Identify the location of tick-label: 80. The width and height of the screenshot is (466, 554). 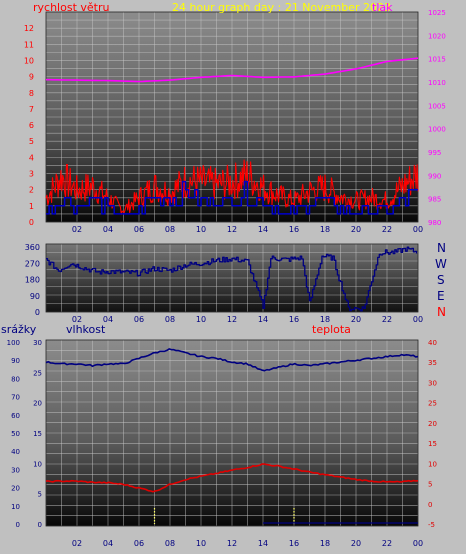
(15, 379).